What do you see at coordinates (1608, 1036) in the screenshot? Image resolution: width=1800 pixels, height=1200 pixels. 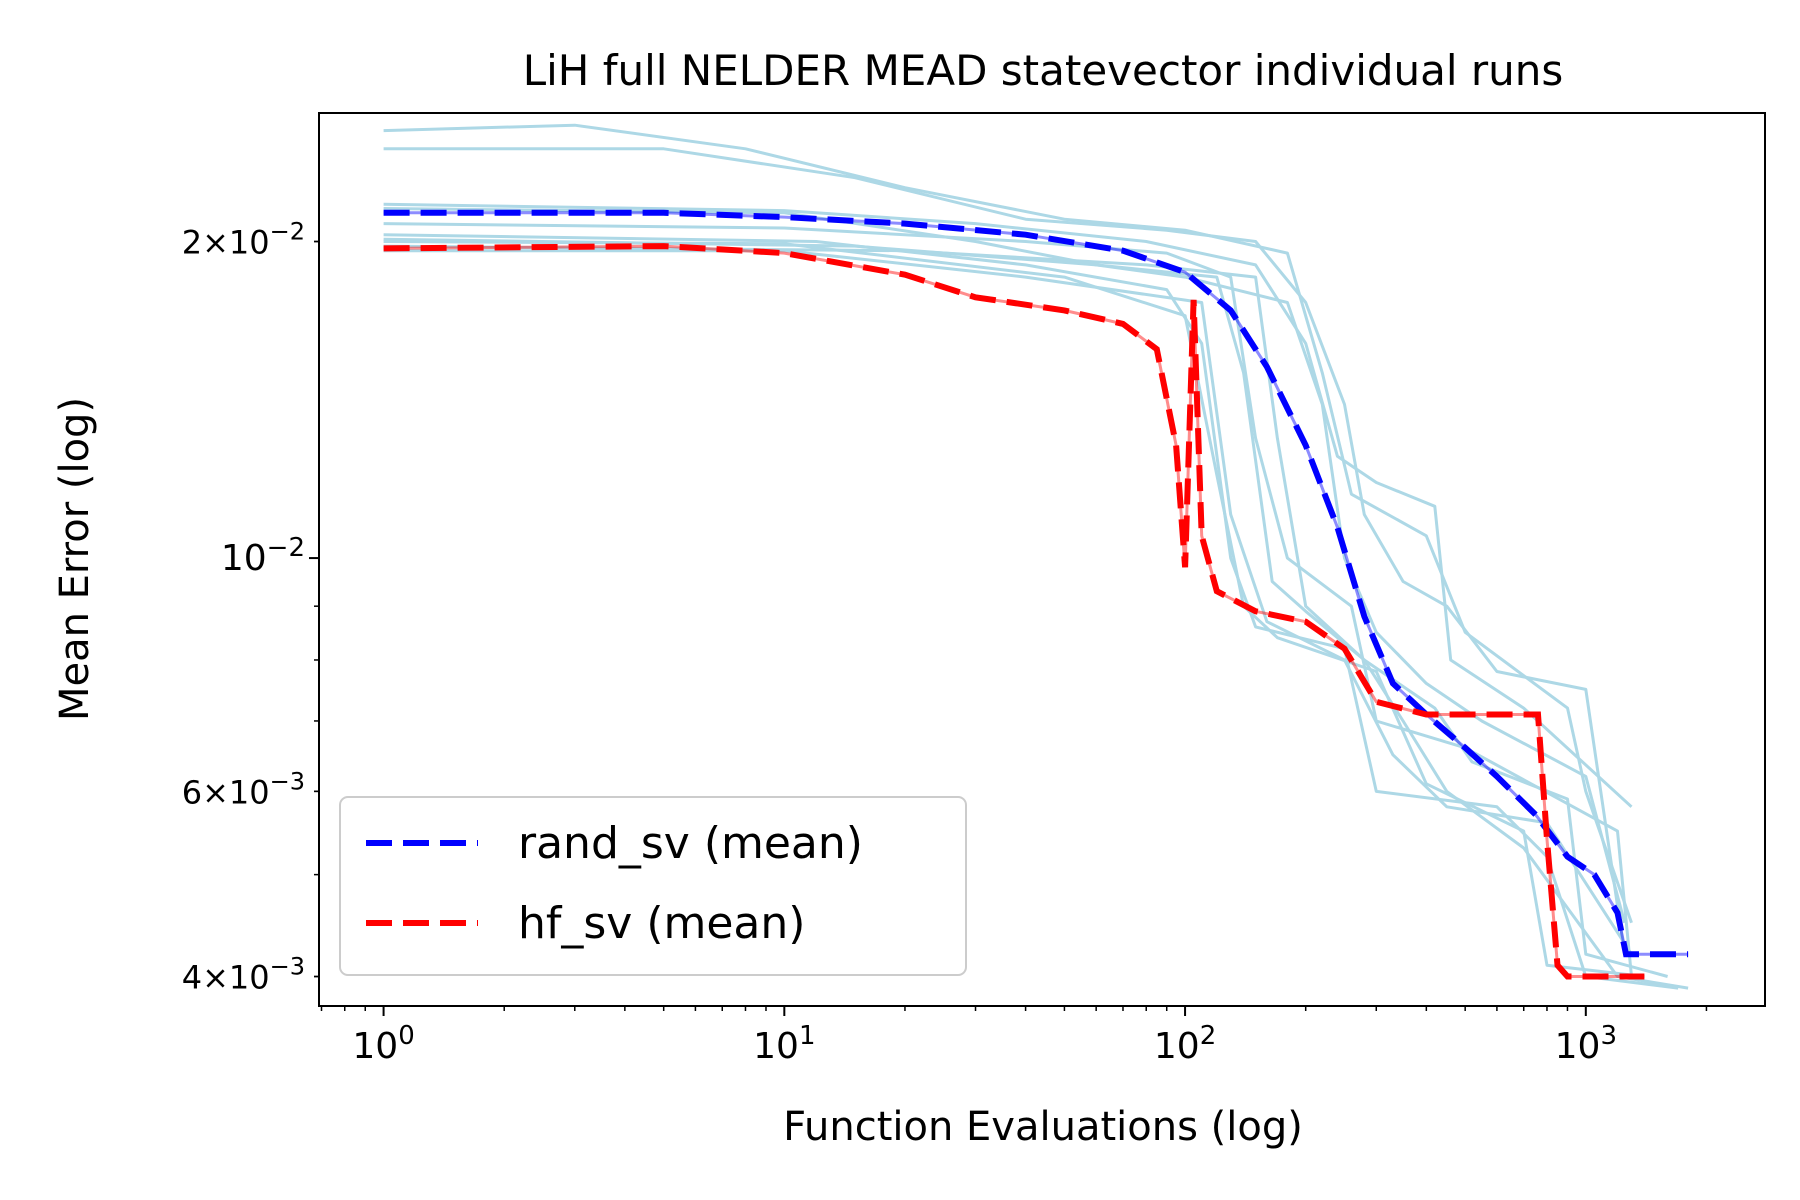 I see `x-tick-exp: 3` at bounding box center [1608, 1036].